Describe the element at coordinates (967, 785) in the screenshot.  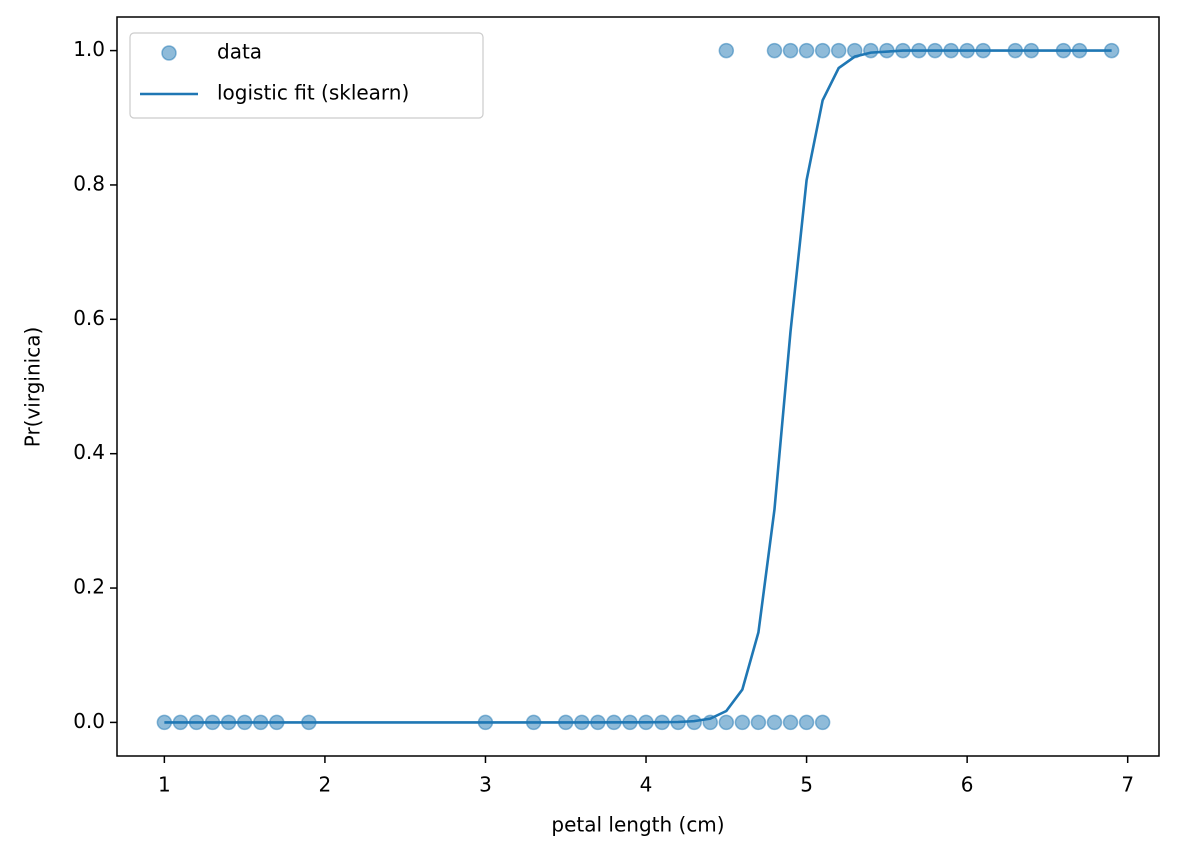
I see `x-tick-label: 6` at that location.